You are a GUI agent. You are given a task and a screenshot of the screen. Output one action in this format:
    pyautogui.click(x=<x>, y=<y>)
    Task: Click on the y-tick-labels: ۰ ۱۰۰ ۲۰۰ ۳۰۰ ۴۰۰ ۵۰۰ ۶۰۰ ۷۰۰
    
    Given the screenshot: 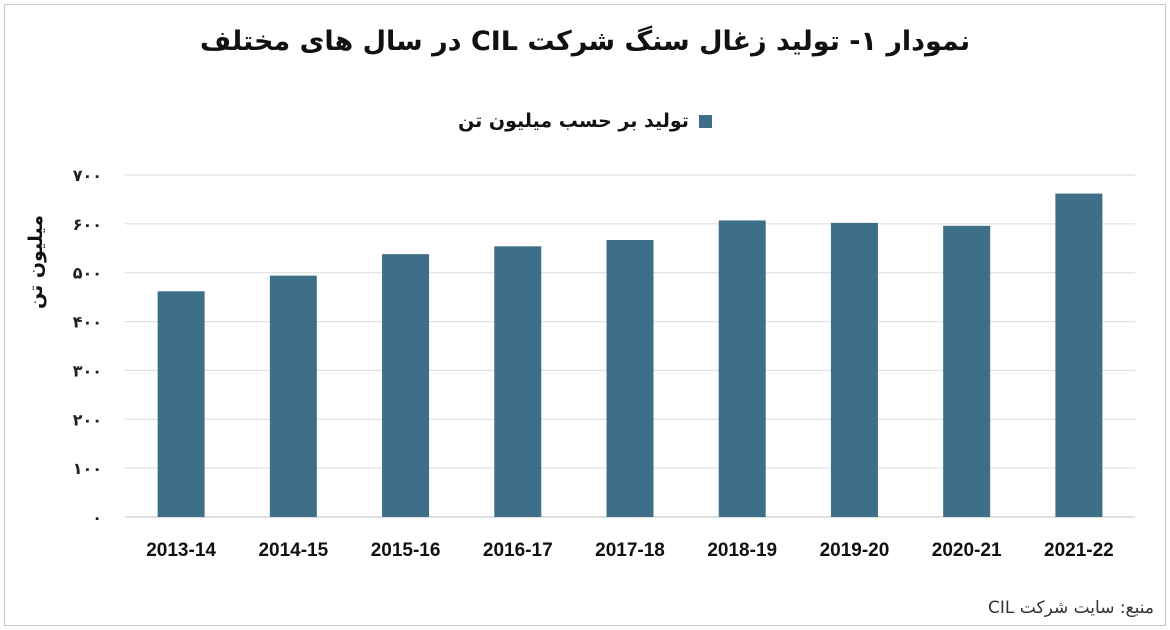 What is the action you would take?
    pyautogui.click(x=87, y=346)
    